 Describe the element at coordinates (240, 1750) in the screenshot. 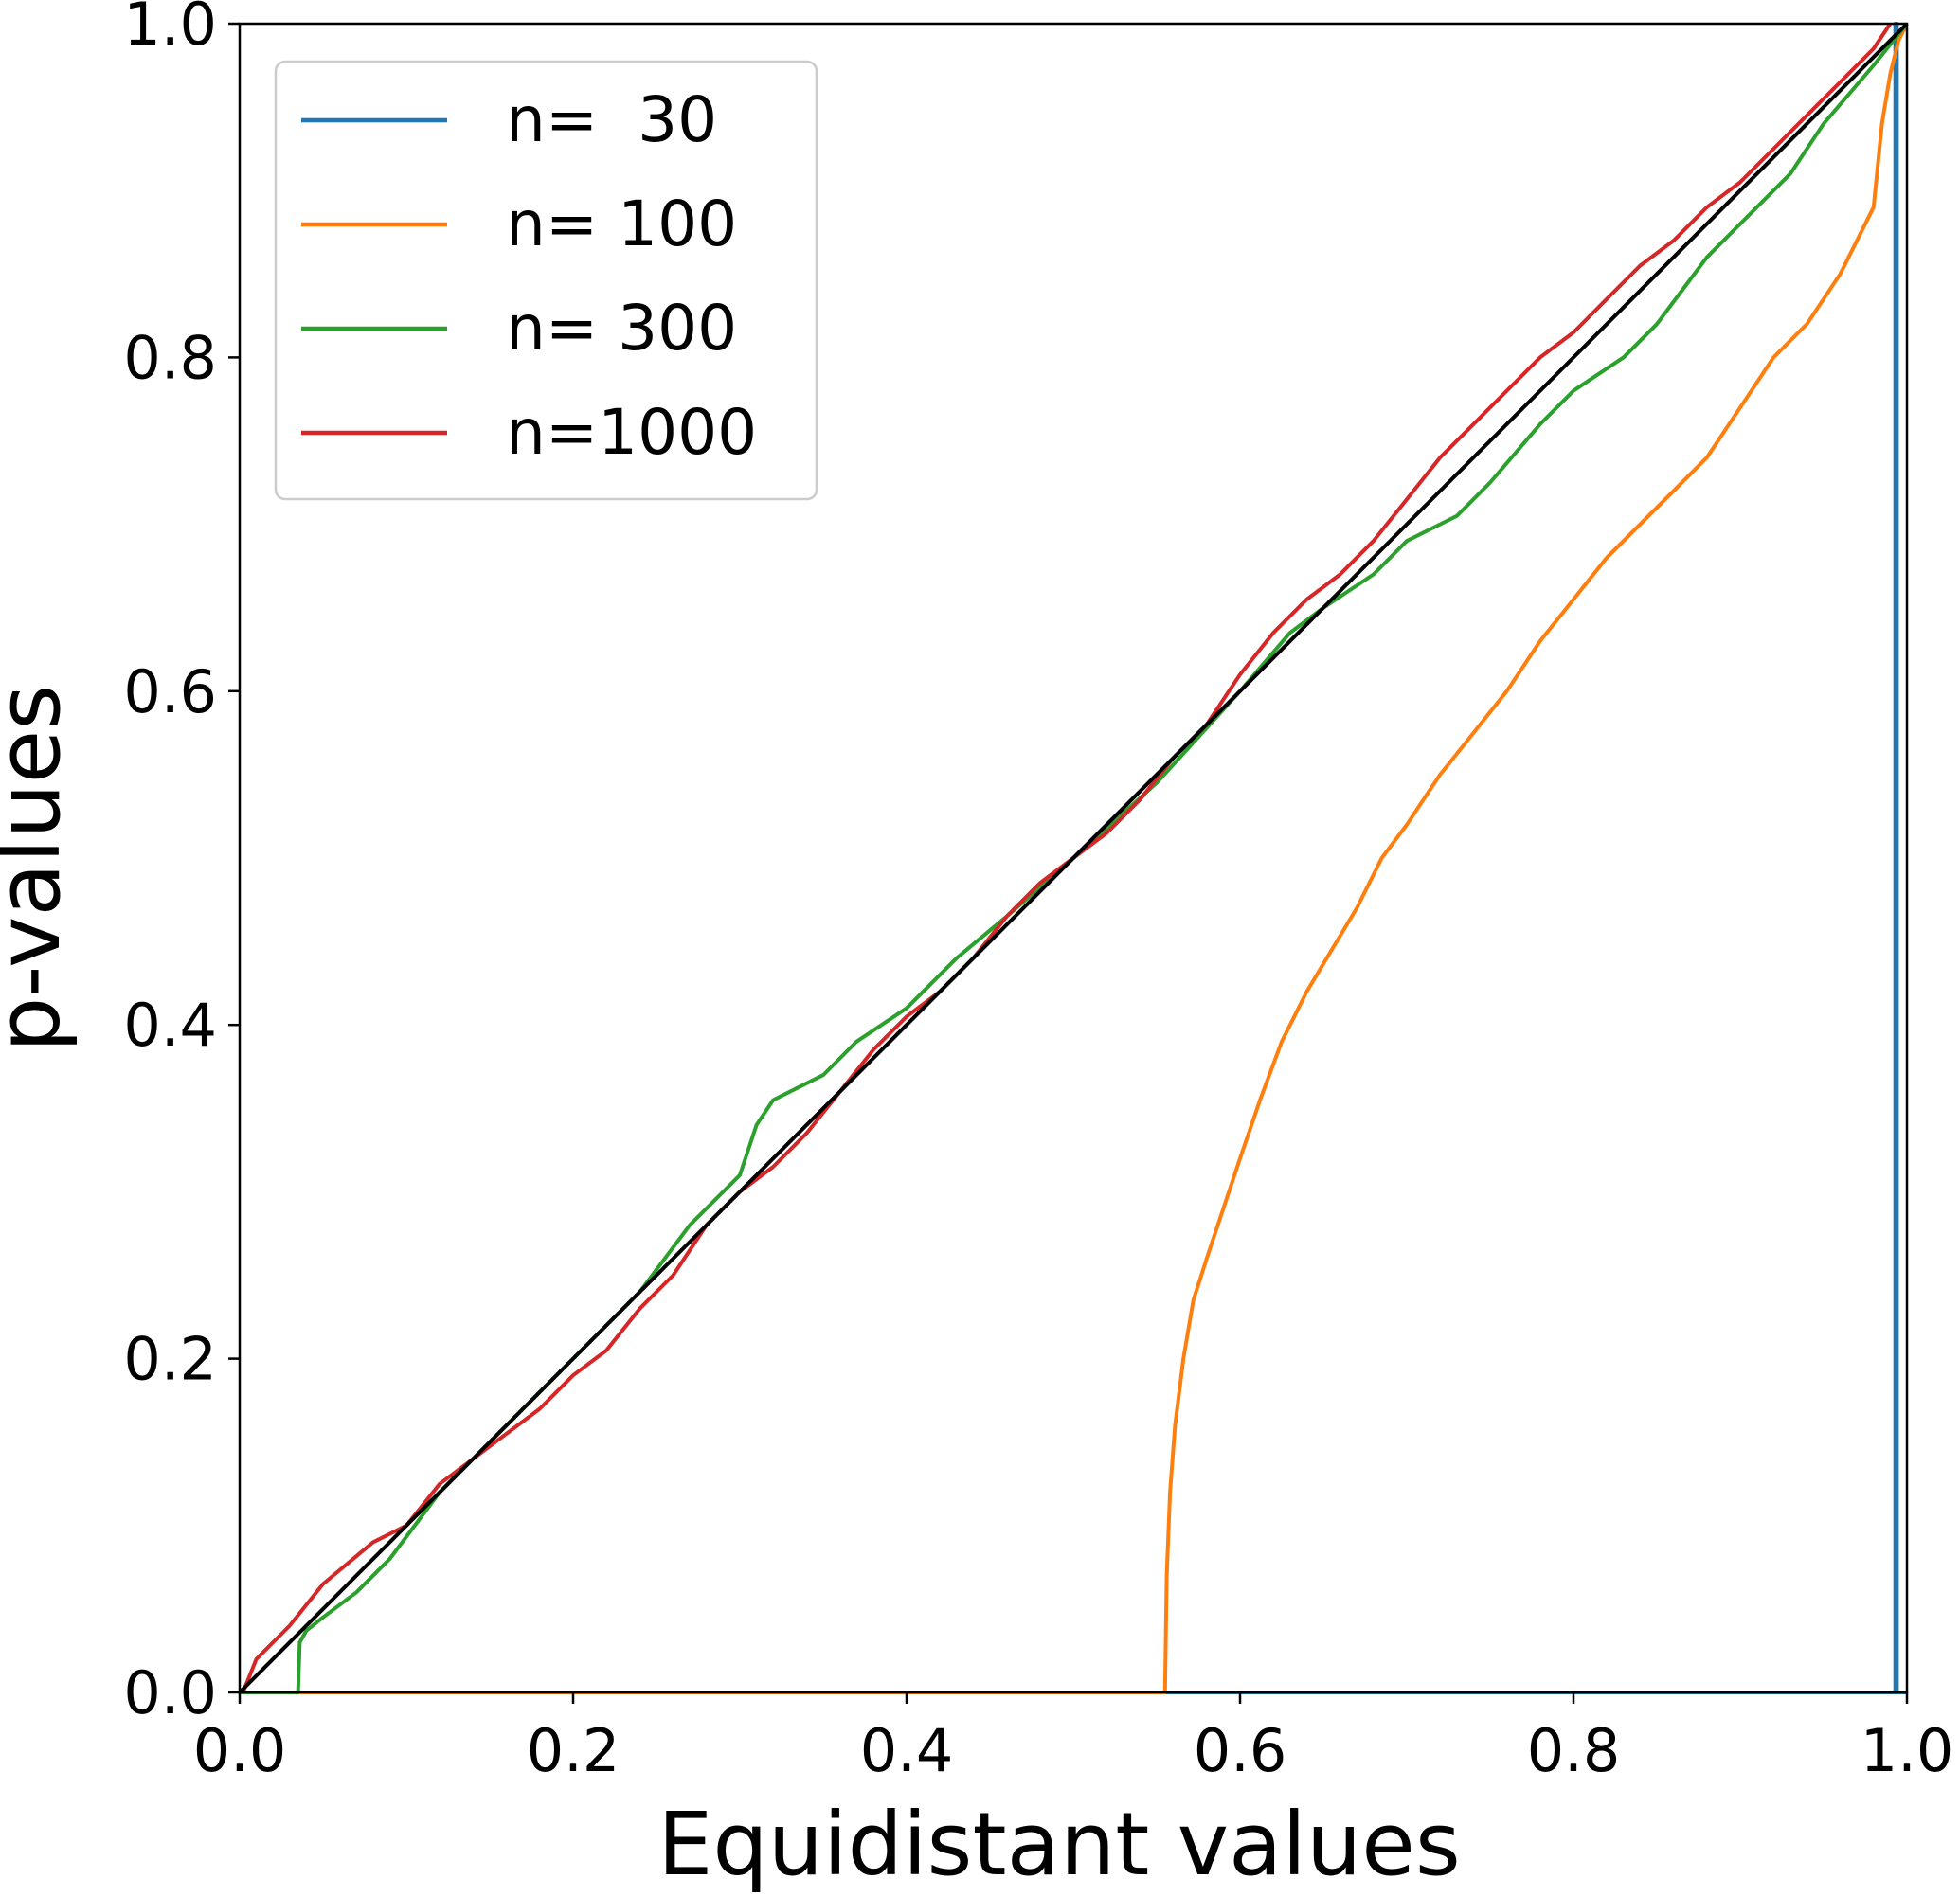

I see `x-tick-label: 0.0` at that location.